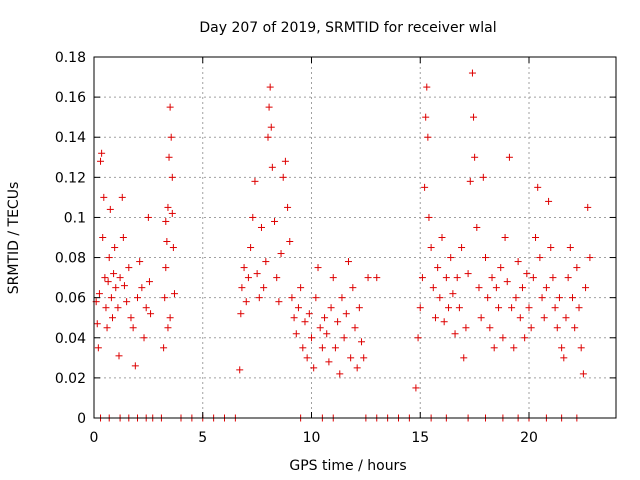  What do you see at coordinates (70, 178) in the screenshot?
I see `y-tick-label: 0.12` at bounding box center [70, 178].